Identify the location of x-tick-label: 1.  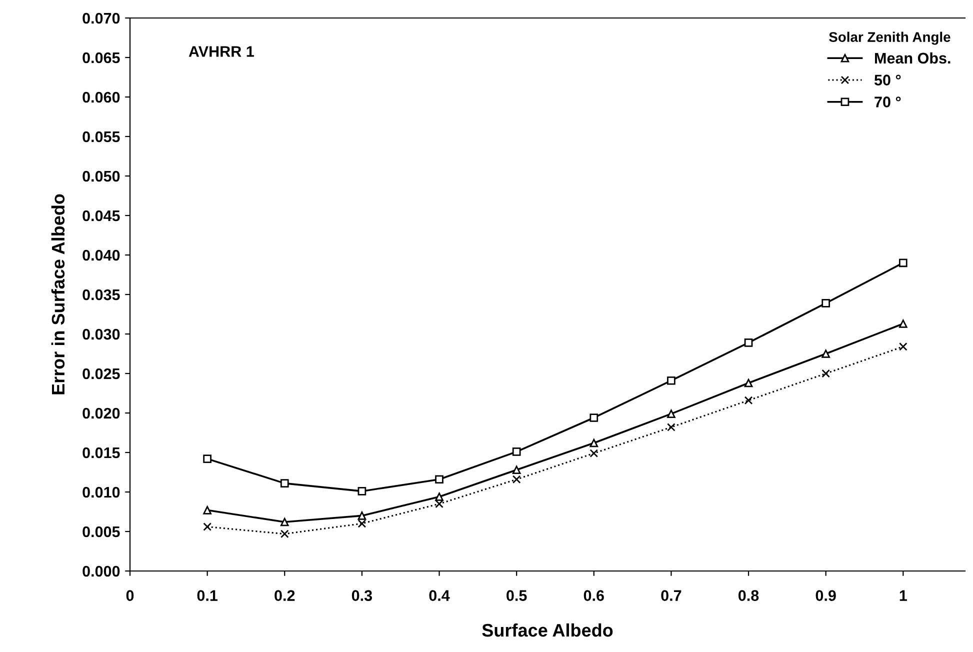
(903, 595).